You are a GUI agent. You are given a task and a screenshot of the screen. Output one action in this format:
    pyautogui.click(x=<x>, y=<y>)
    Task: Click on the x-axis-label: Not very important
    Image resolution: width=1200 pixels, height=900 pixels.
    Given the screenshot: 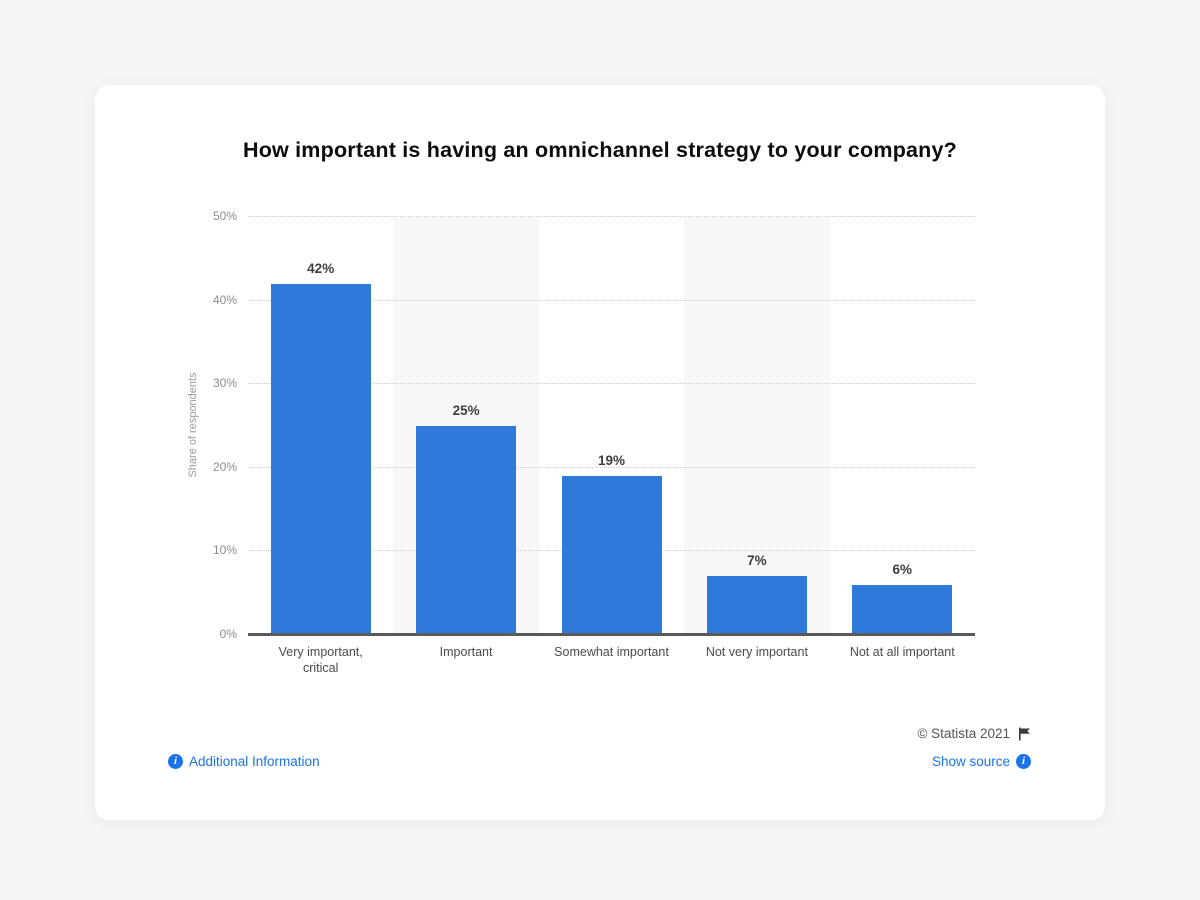 What is the action you would take?
    pyautogui.click(x=756, y=652)
    